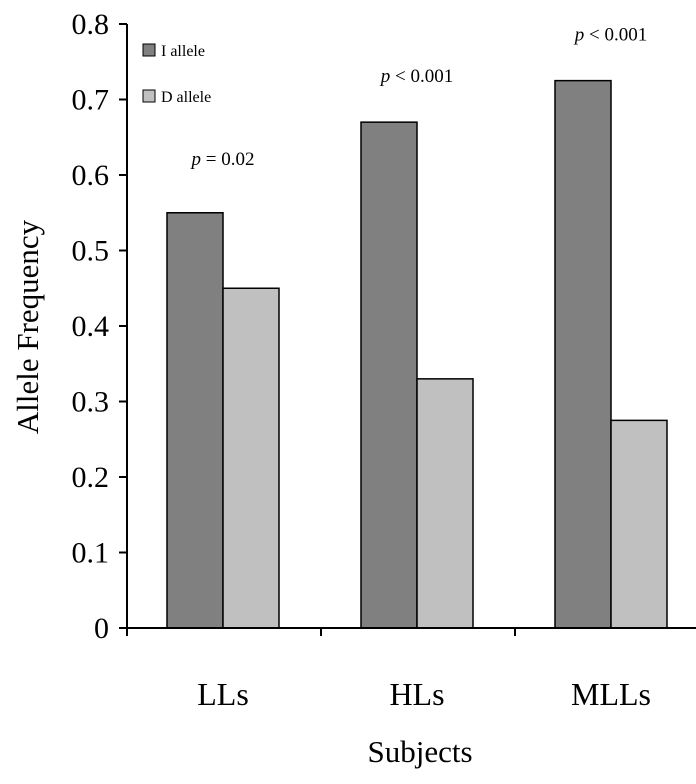  What do you see at coordinates (183, 51) in the screenshot?
I see `legend-label-i-allele: I allele` at bounding box center [183, 51].